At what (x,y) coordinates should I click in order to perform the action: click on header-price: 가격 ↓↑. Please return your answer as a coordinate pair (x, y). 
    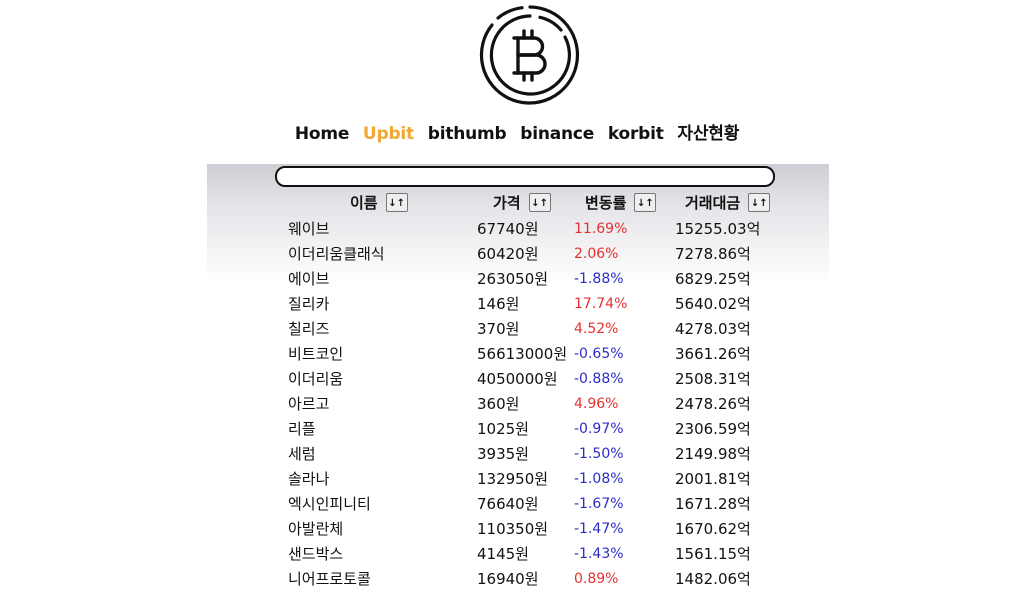
    Looking at the image, I should click on (522, 202).